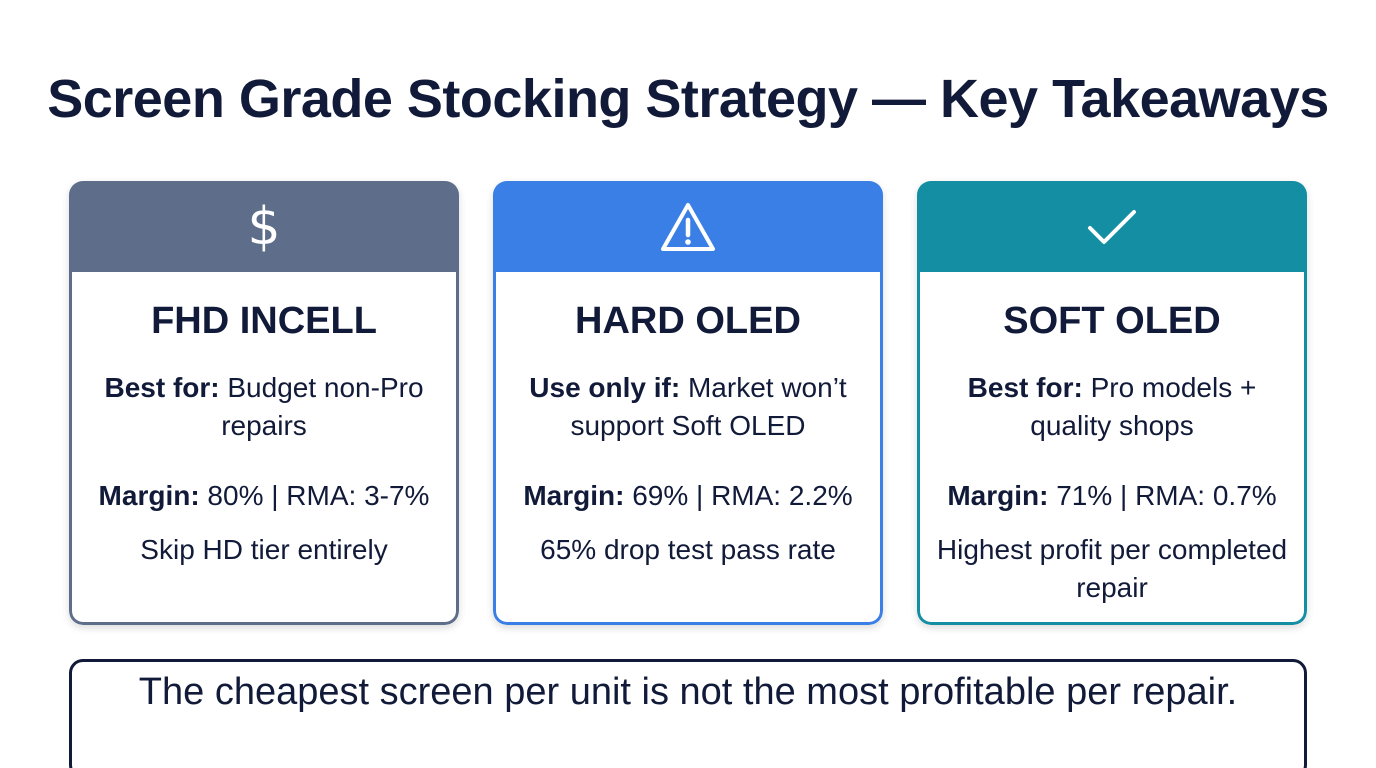 The width and height of the screenshot is (1376, 768). I want to click on checkmark-icon, so click(1112, 226).